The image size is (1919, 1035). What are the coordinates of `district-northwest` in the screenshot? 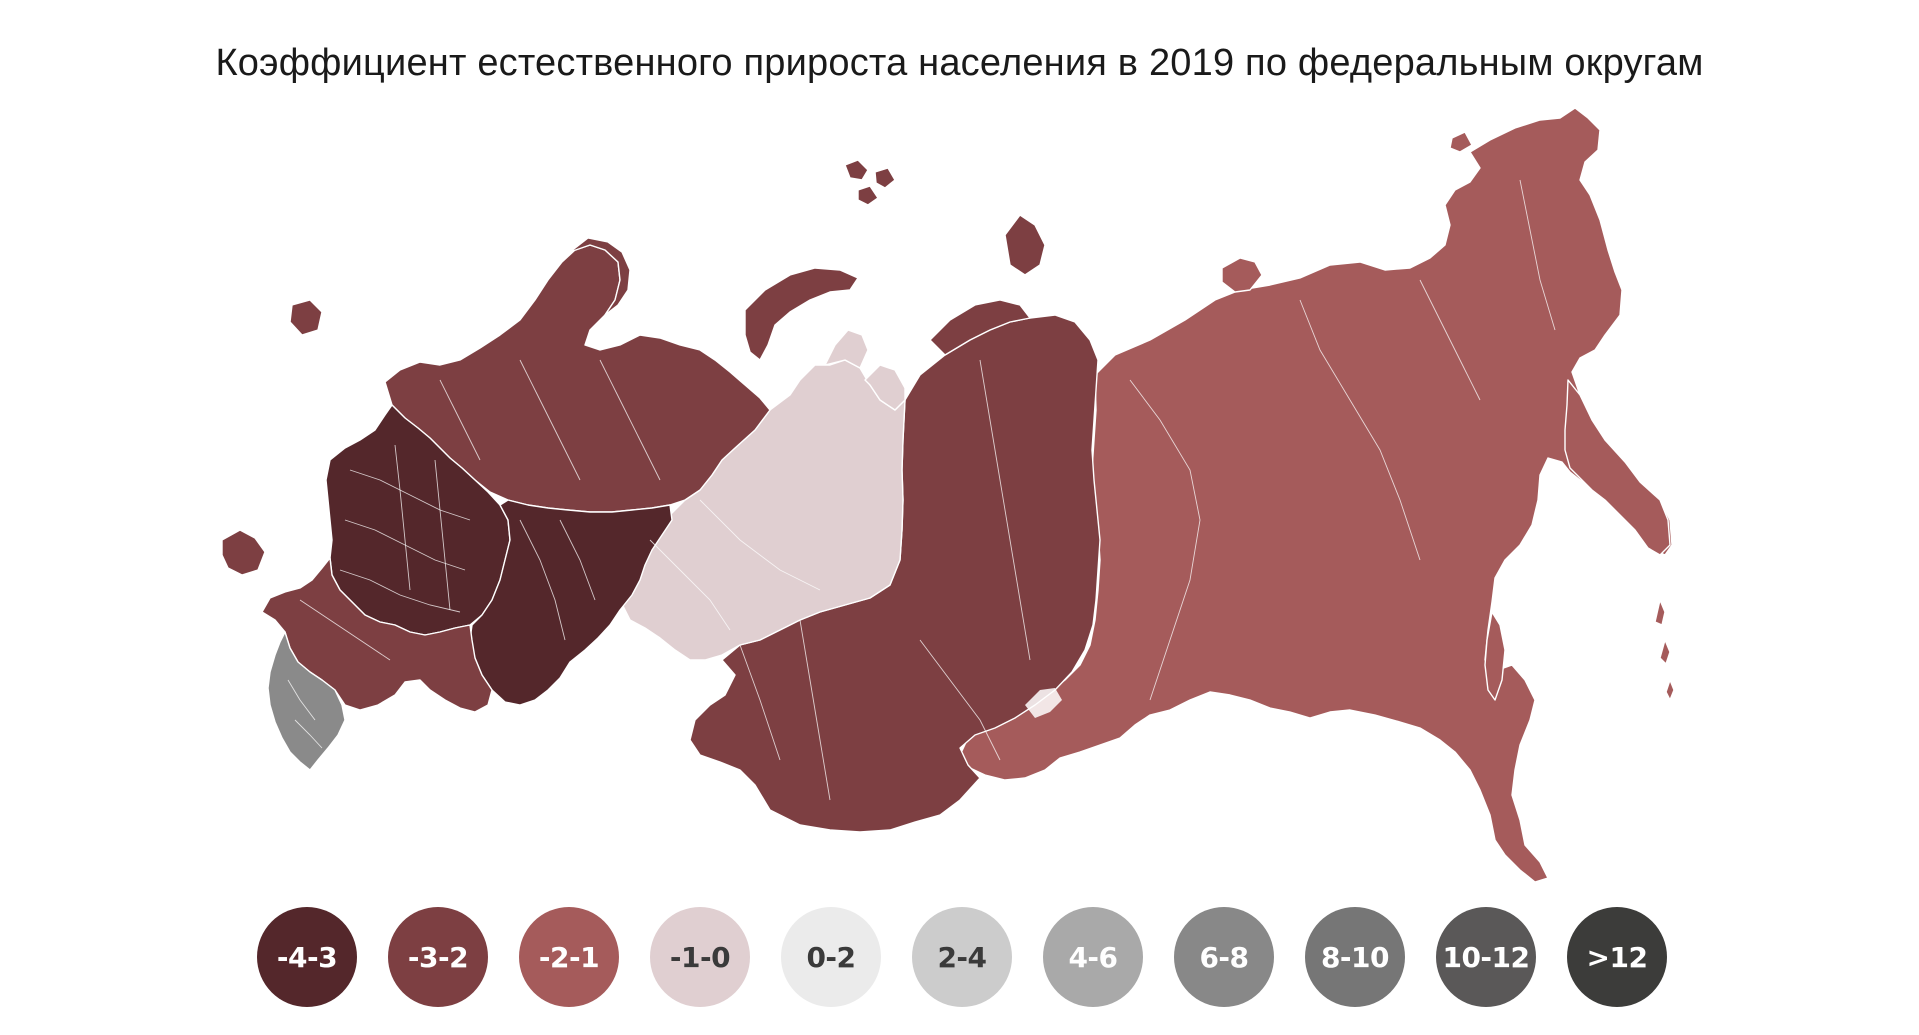 It's located at (592, 336).